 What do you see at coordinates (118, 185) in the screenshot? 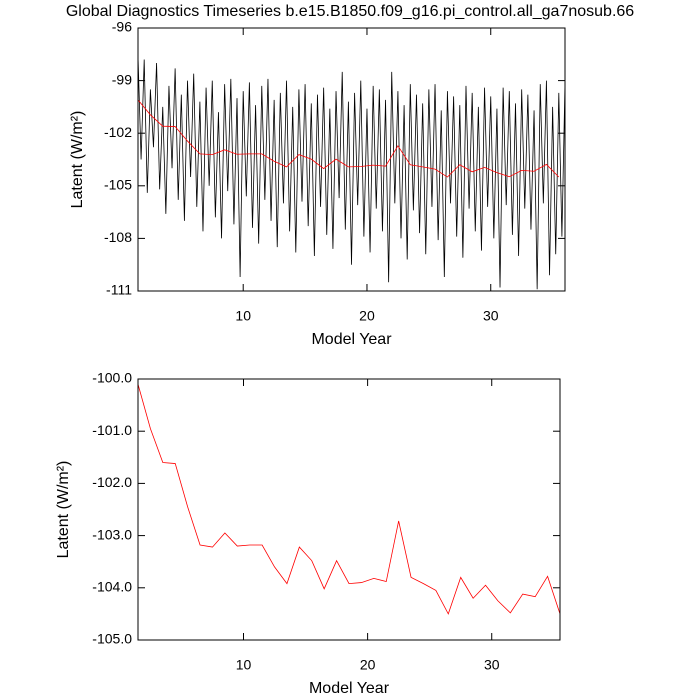
I see `y-tick-label: -105` at bounding box center [118, 185].